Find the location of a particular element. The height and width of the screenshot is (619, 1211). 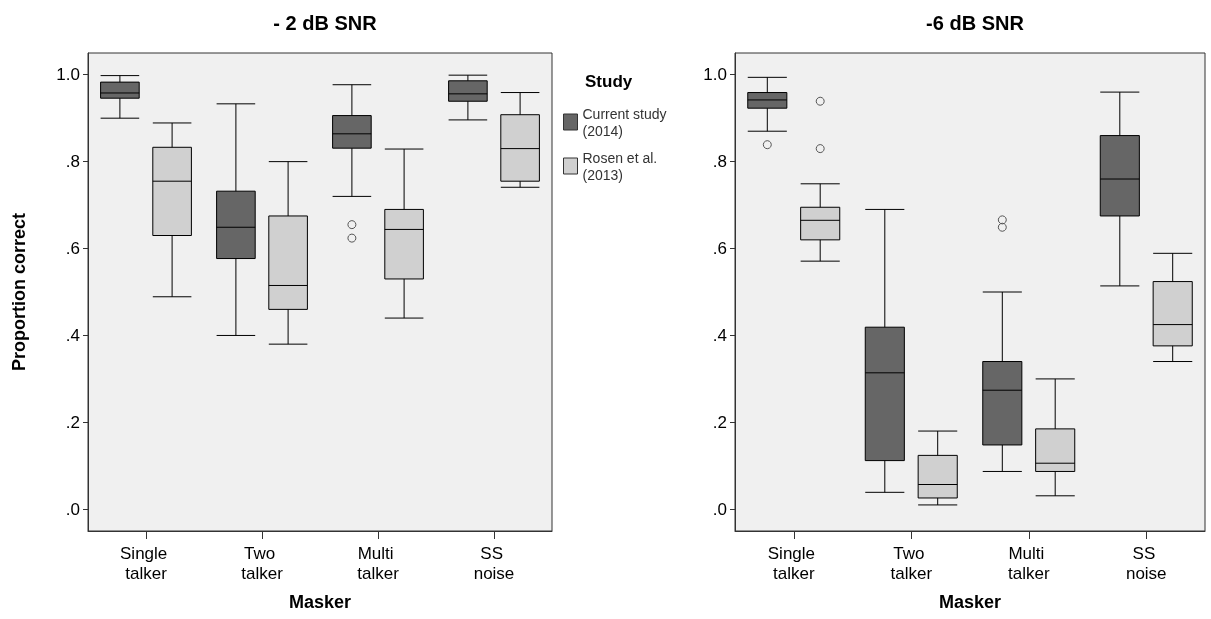

y-axis-title: Proportion correct is located at coordinates (19, 292).